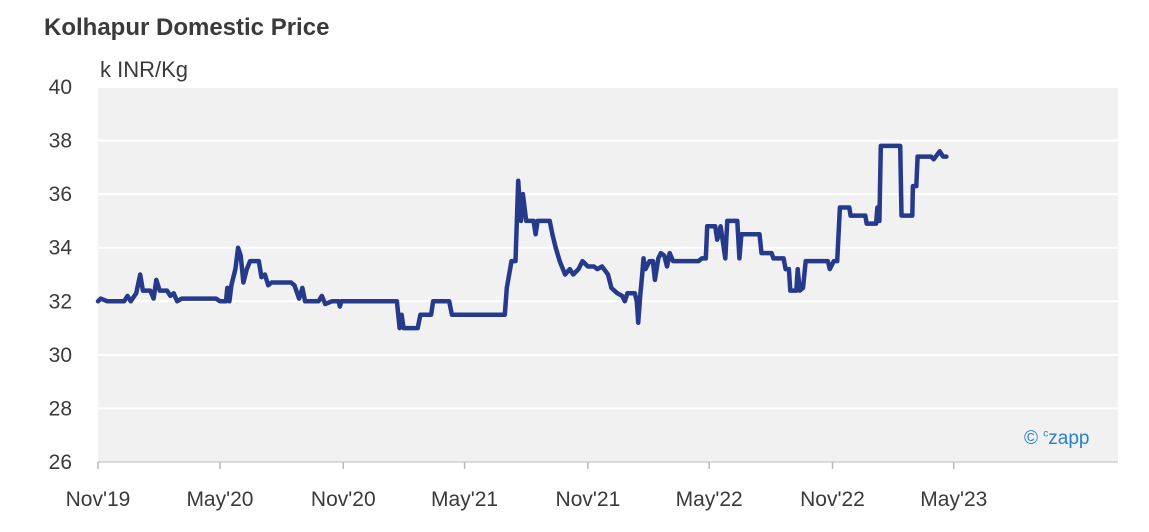 The width and height of the screenshot is (1149, 532). Describe the element at coordinates (60, 408) in the screenshot. I see `y-tick-label: 28` at that location.